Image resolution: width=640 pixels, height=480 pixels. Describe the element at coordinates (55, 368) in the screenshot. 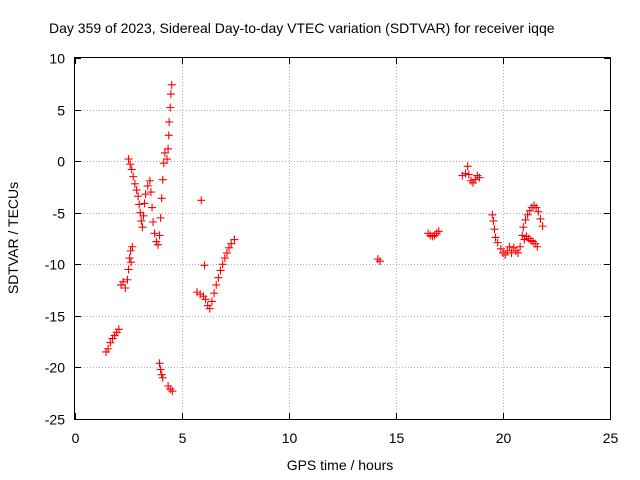

I see `y-tick-label: -20` at that location.